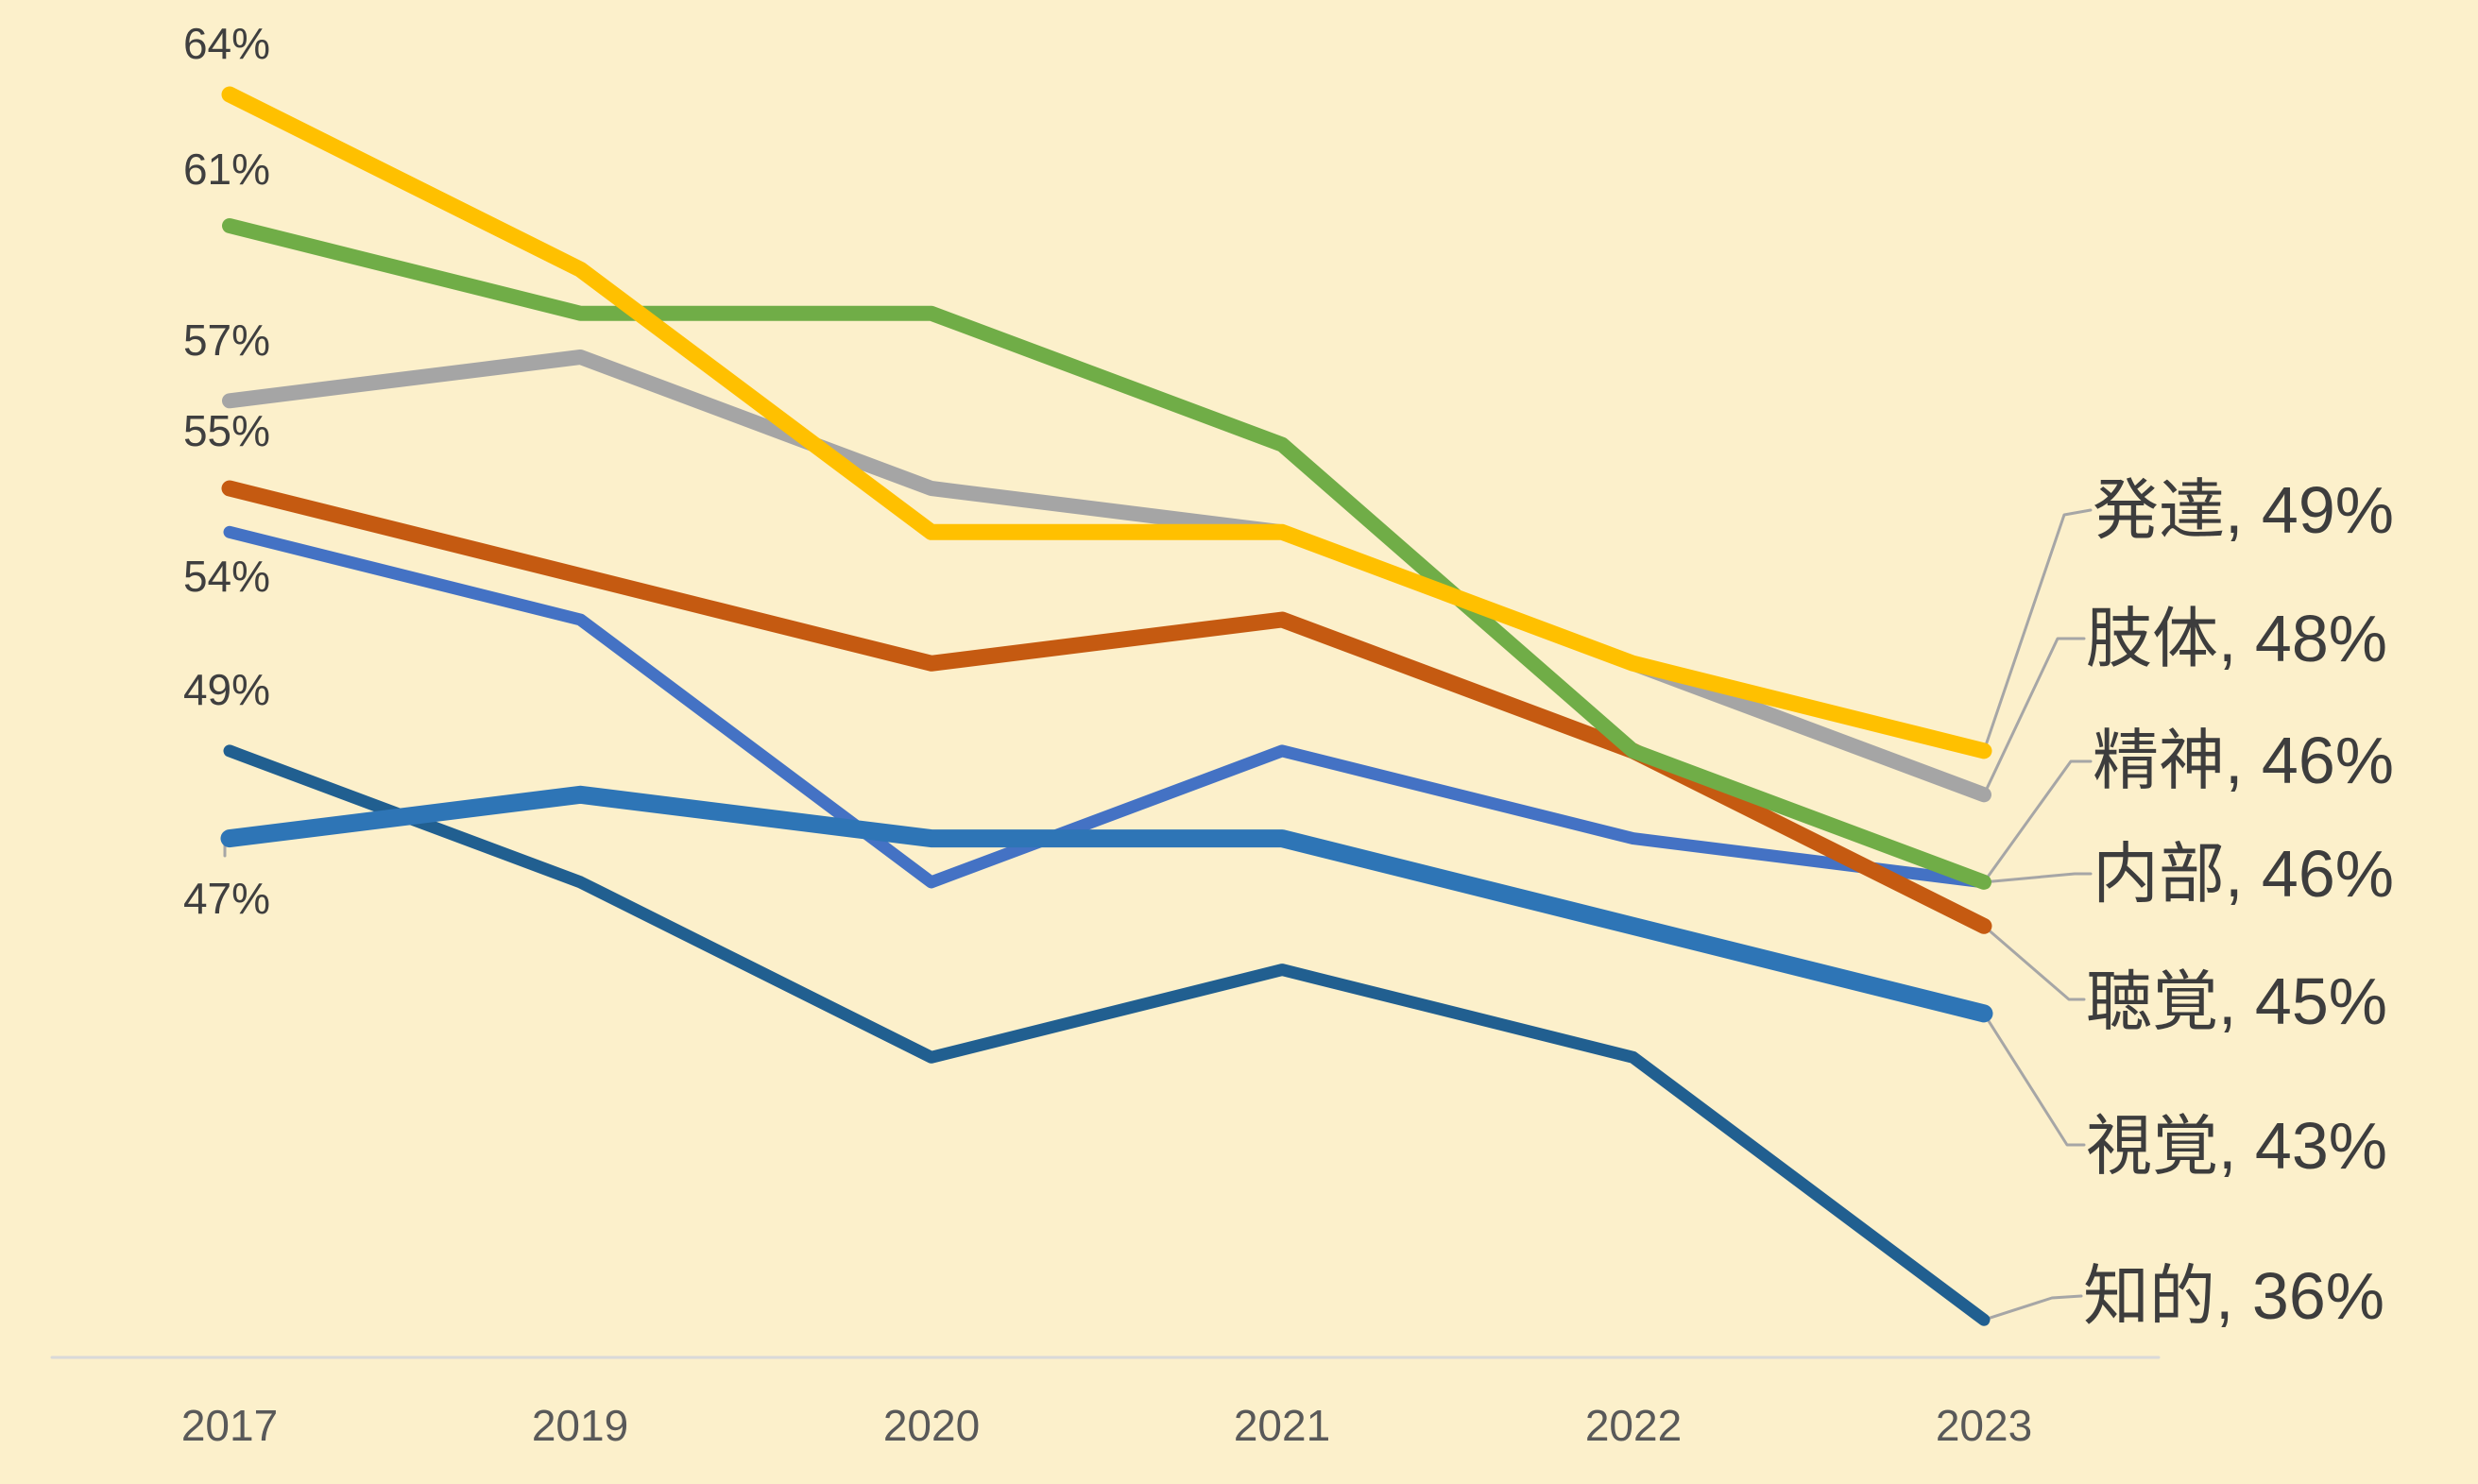 The height and width of the screenshot is (1484, 2478). I want to click on callout-shikaku: 視覚, 43%, so click(2236, 1146).